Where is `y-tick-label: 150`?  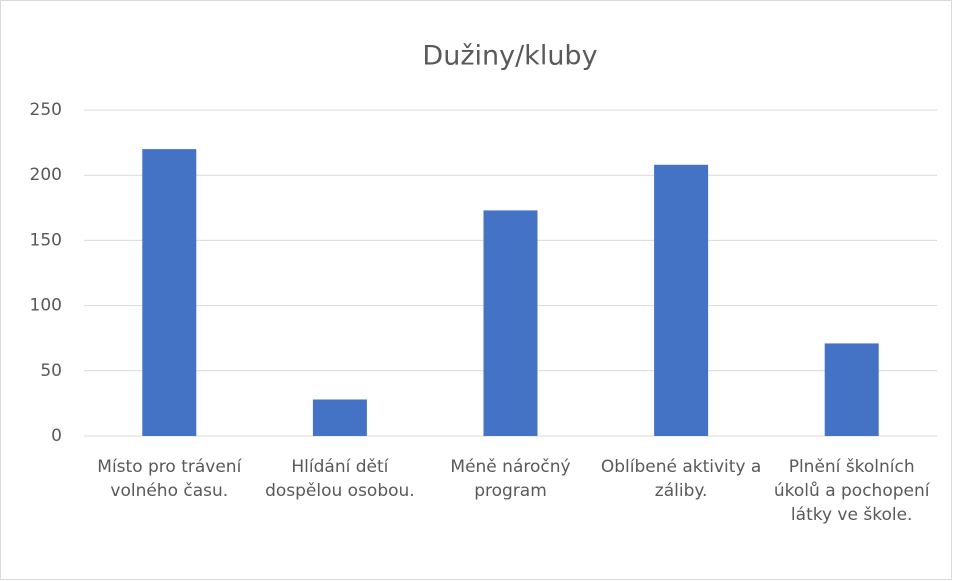
y-tick-label: 150 is located at coordinates (46, 240).